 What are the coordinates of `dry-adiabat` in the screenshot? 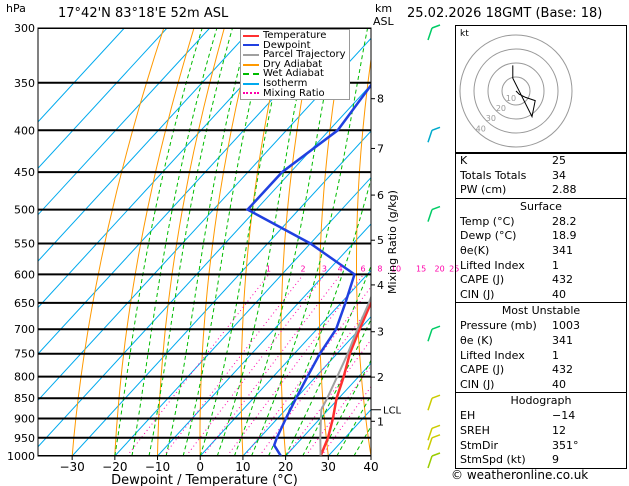 It's located at (441, 242).